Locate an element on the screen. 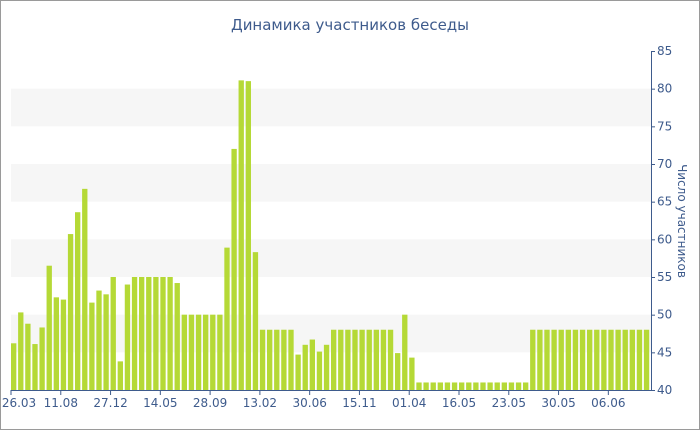 This screenshot has height=430, width=700. x-tick-label: 27.12 is located at coordinates (110, 403).